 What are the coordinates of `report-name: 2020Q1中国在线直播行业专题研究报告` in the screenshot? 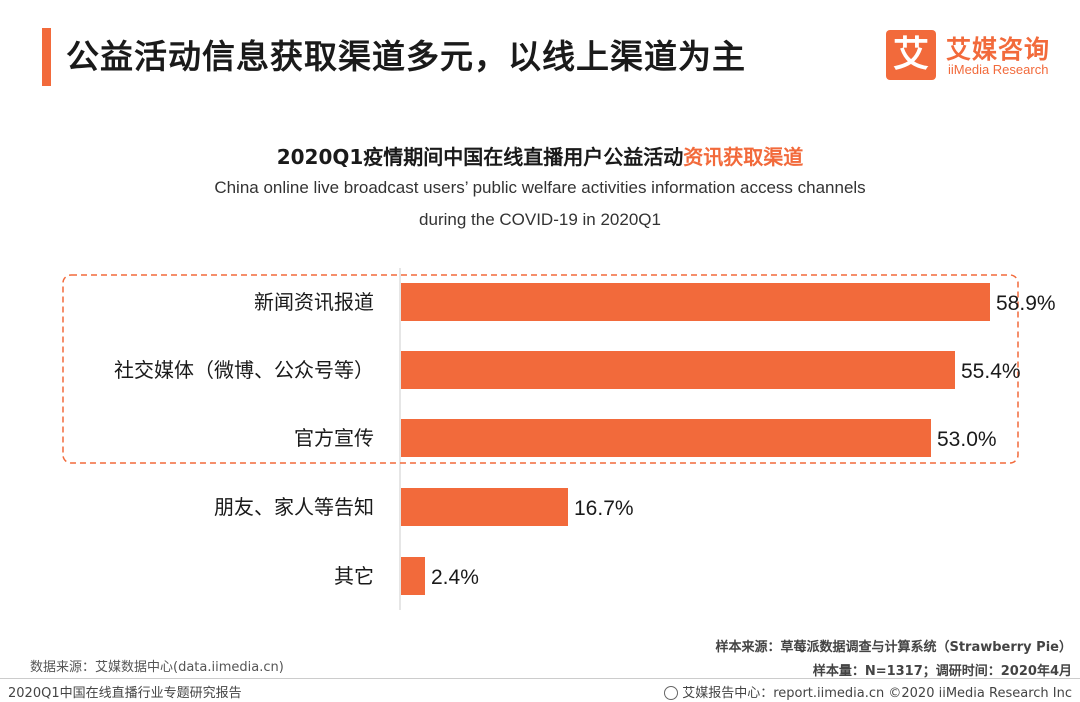 It's located at (125, 693).